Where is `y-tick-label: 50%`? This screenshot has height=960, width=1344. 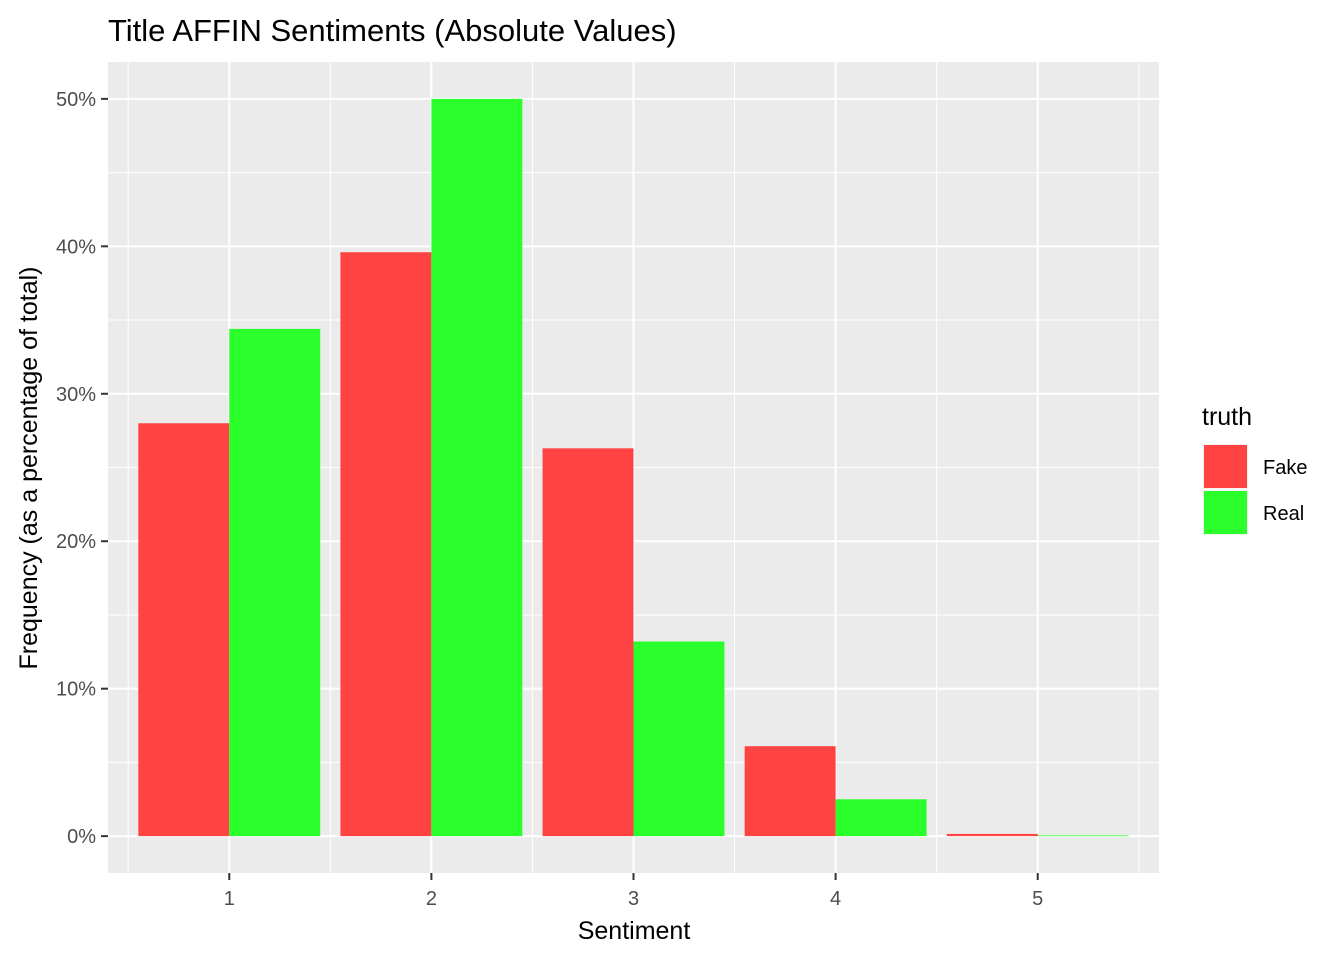
y-tick-label: 50% is located at coordinates (76, 100).